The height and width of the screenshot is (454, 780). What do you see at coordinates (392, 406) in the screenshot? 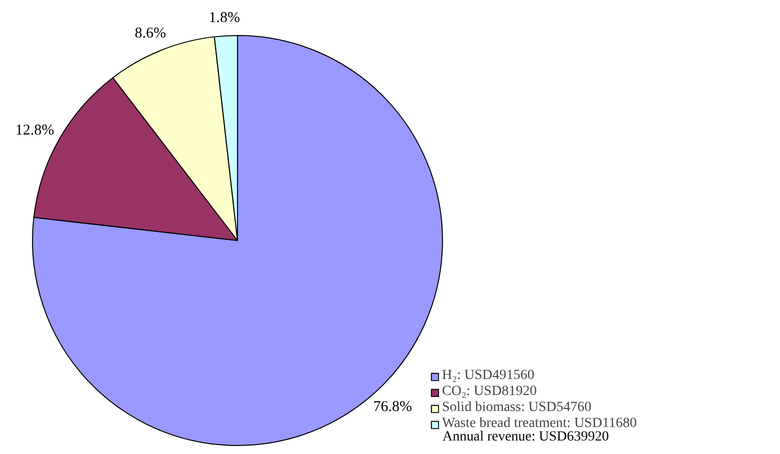
I see `data-label: 76.8%` at bounding box center [392, 406].